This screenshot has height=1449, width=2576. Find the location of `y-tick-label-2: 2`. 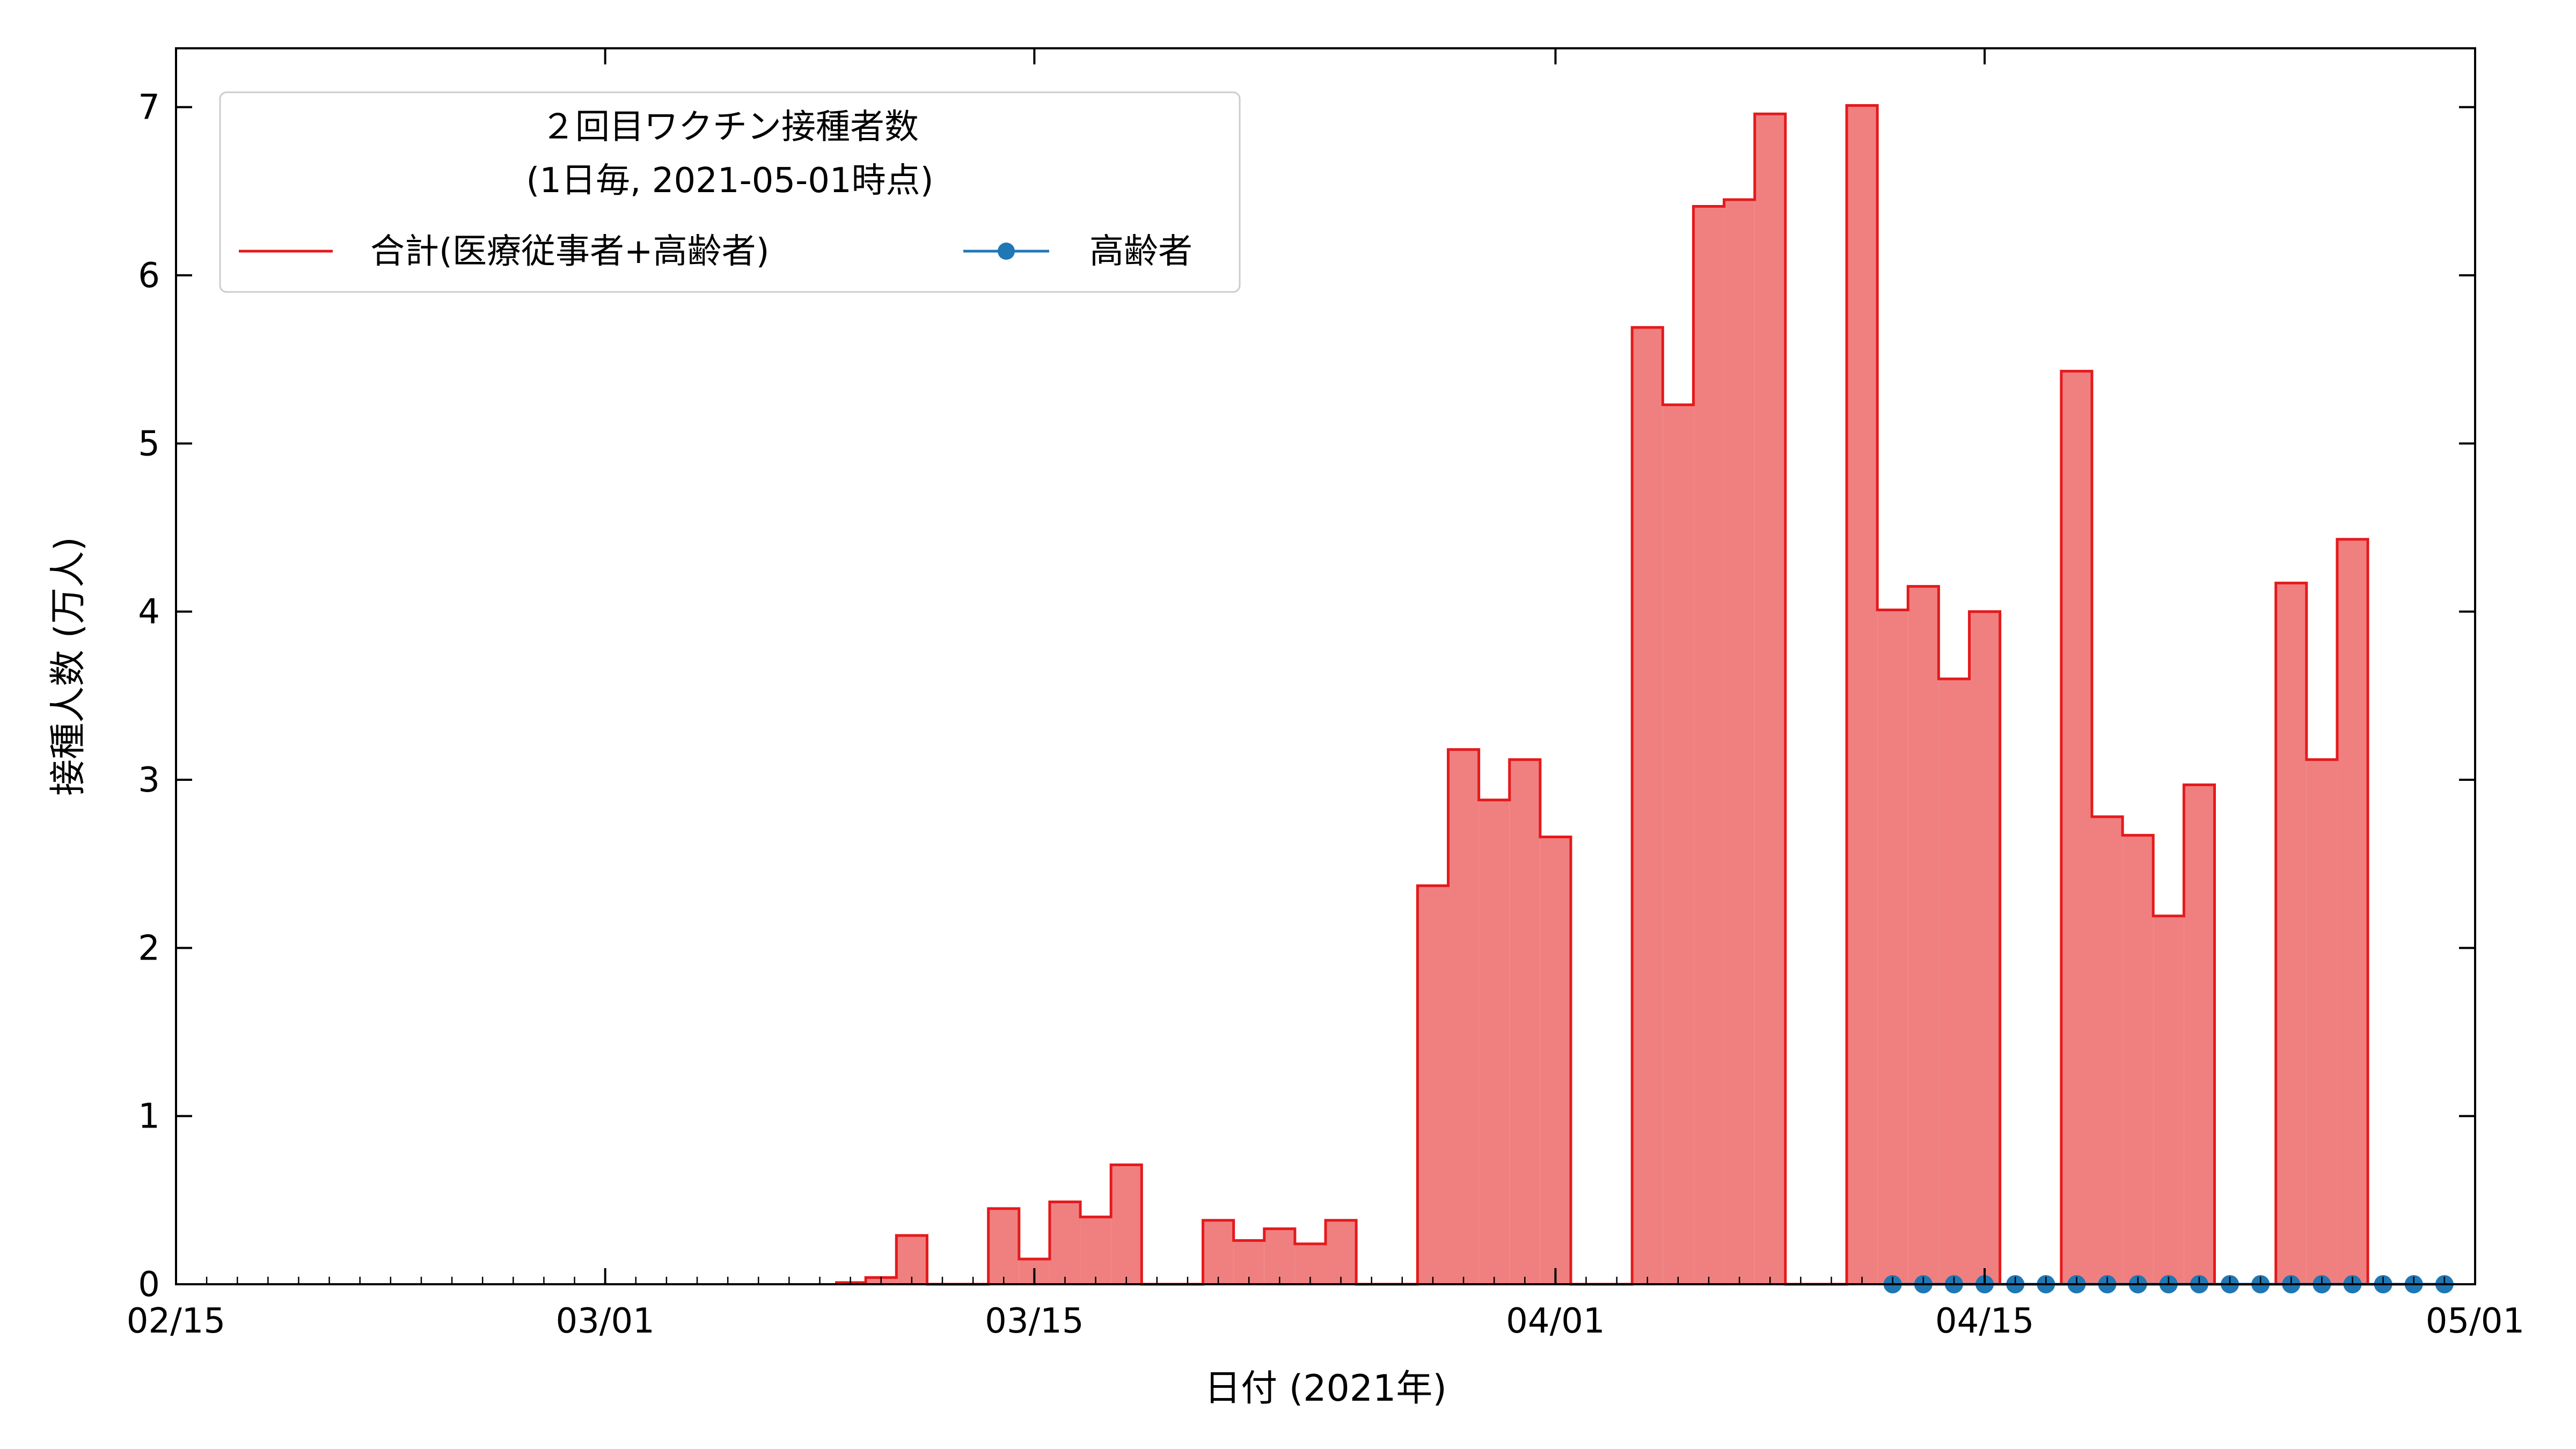

y-tick-label-2: 2 is located at coordinates (149, 948).